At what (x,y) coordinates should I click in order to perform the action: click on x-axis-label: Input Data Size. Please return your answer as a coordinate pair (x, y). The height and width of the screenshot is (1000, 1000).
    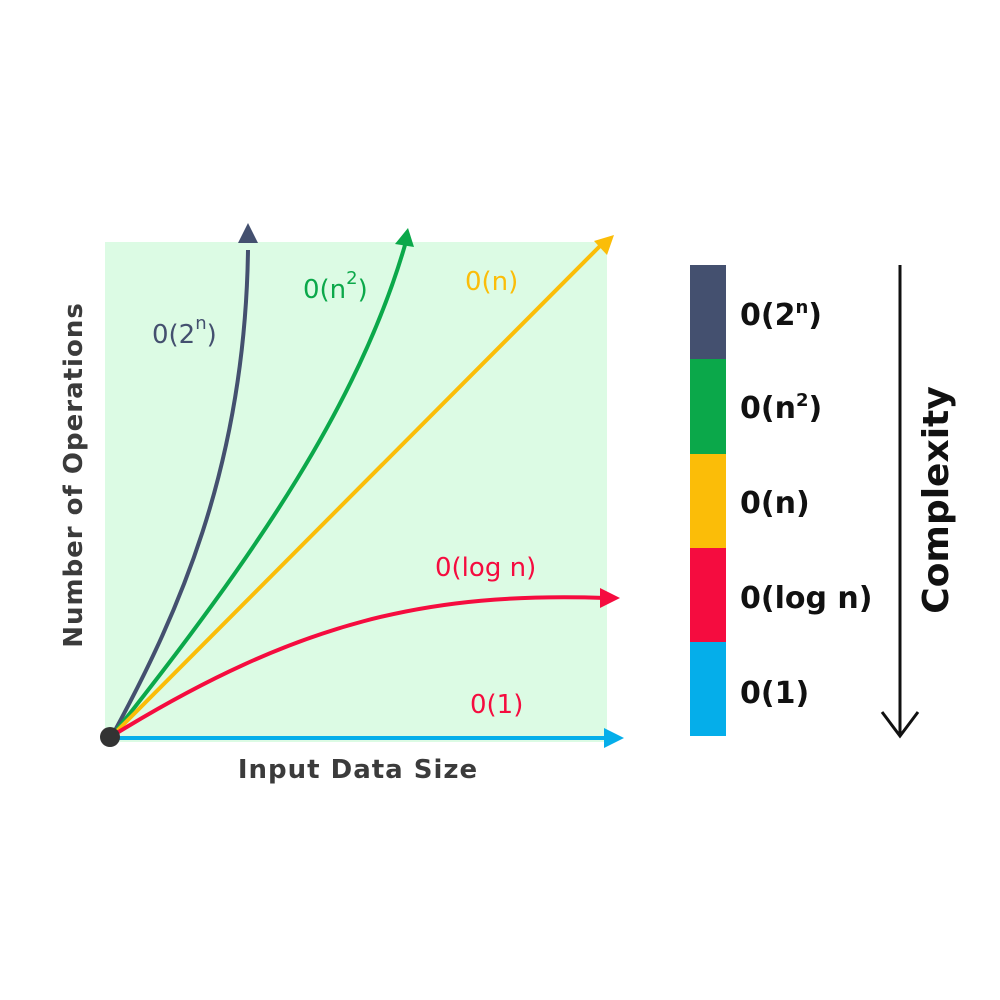
    Looking at the image, I should click on (358, 770).